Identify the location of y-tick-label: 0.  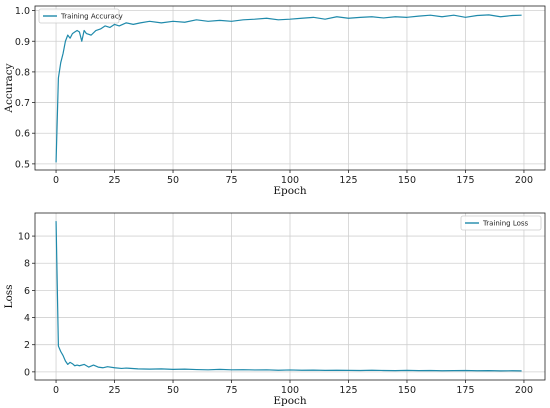
(27, 372).